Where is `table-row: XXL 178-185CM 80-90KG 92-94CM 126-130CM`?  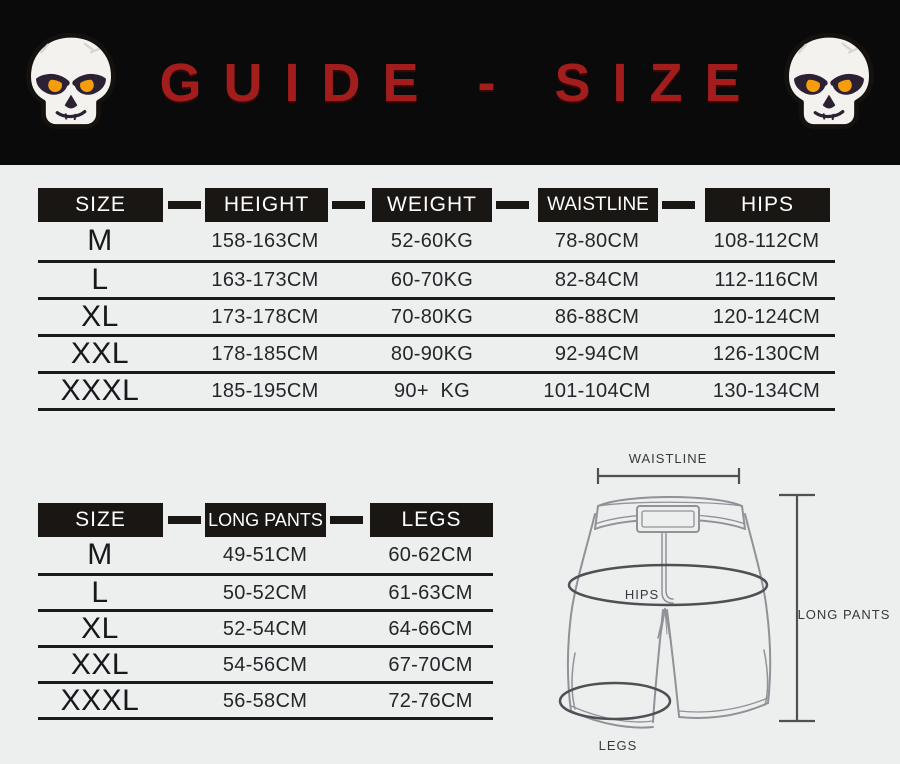
table-row: XXL 178-185CM 80-90KG 92-94CM 126-130CM is located at coordinates (436, 355).